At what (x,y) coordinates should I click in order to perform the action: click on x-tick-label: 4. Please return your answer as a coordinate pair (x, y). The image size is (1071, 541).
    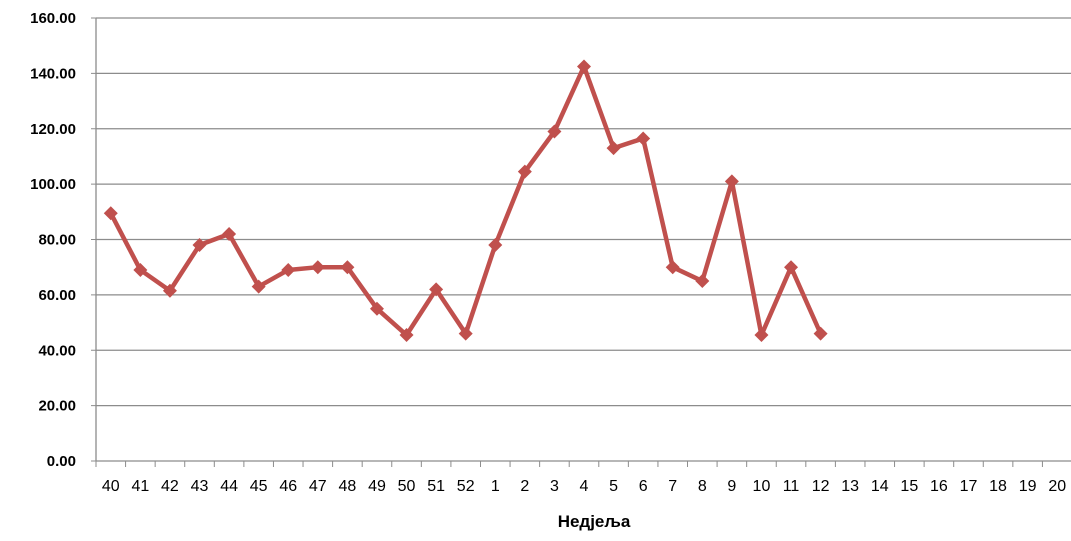
    Looking at the image, I should click on (584, 486).